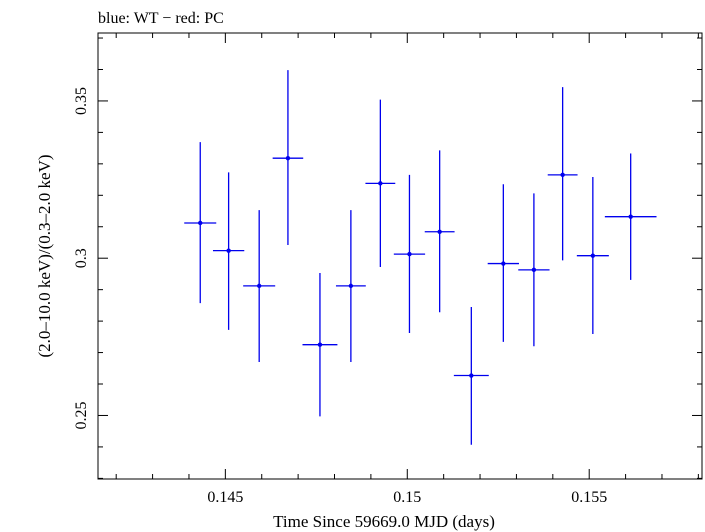  I want to click on x-axis-label: Time Since 59669.0 MJD (days), so click(384, 521).